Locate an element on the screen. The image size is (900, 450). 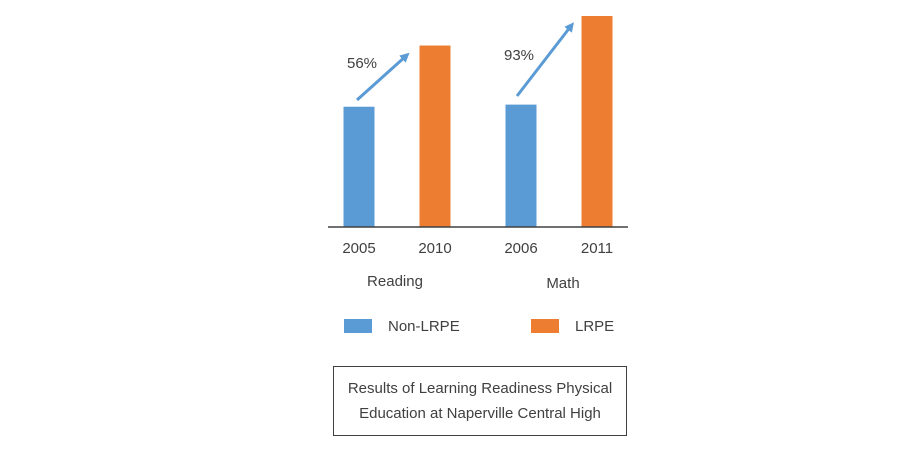
bar-2010 is located at coordinates (435, 136).